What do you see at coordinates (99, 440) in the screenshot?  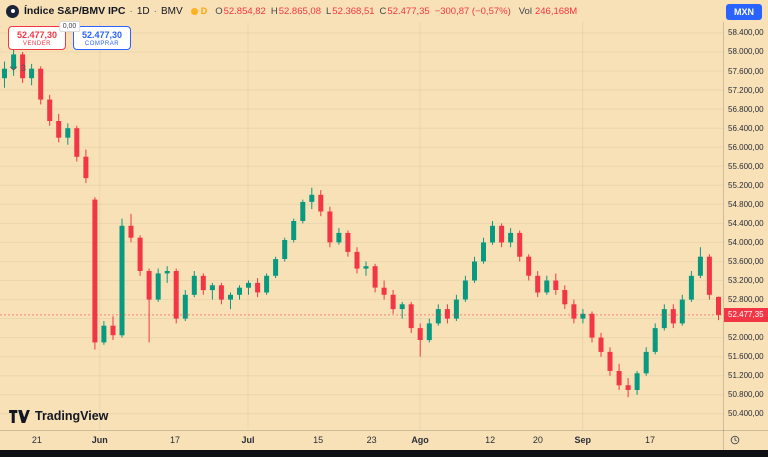 I see `time-tick-label: Jun` at bounding box center [99, 440].